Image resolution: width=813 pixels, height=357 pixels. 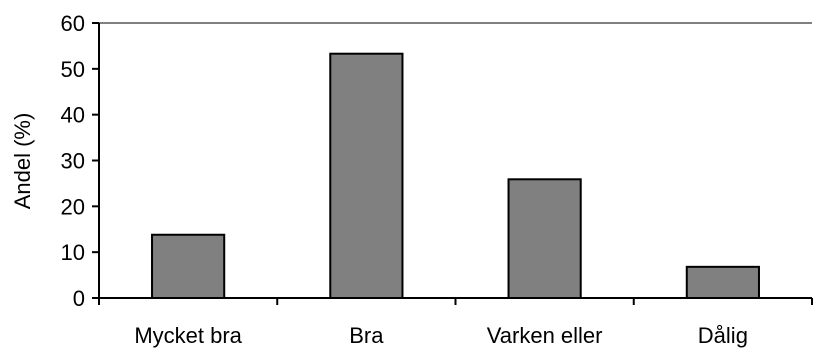 What do you see at coordinates (73, 69) in the screenshot?
I see `y-tick-label: 50` at bounding box center [73, 69].